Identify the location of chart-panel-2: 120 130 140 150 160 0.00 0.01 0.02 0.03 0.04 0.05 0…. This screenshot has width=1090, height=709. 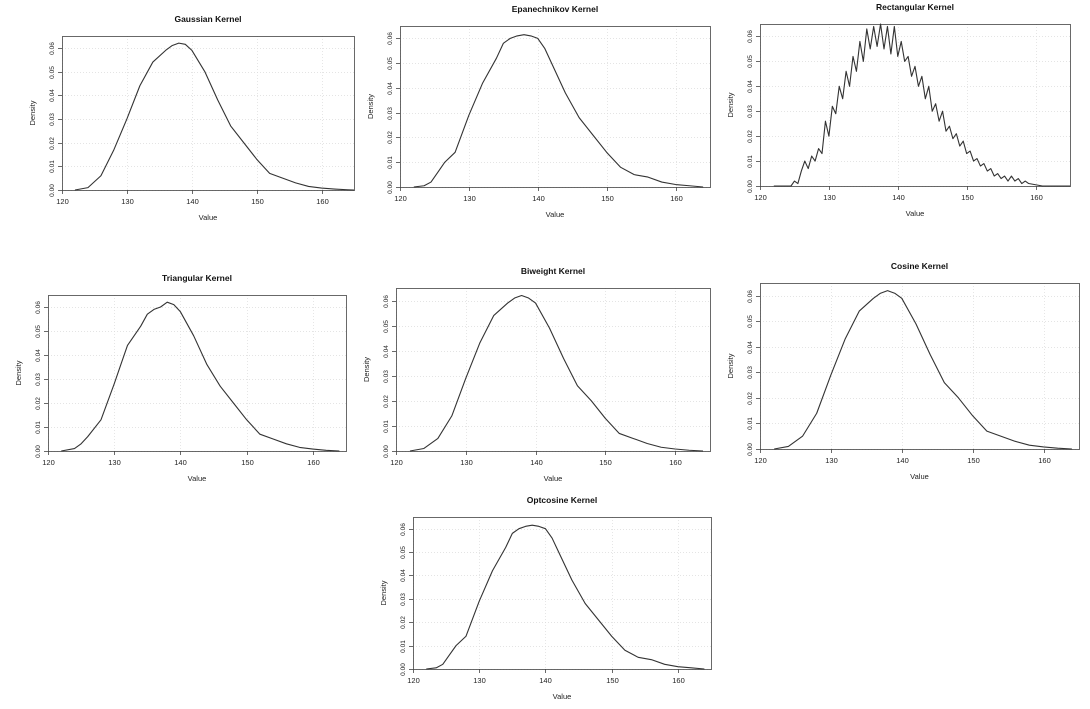
(538, 111).